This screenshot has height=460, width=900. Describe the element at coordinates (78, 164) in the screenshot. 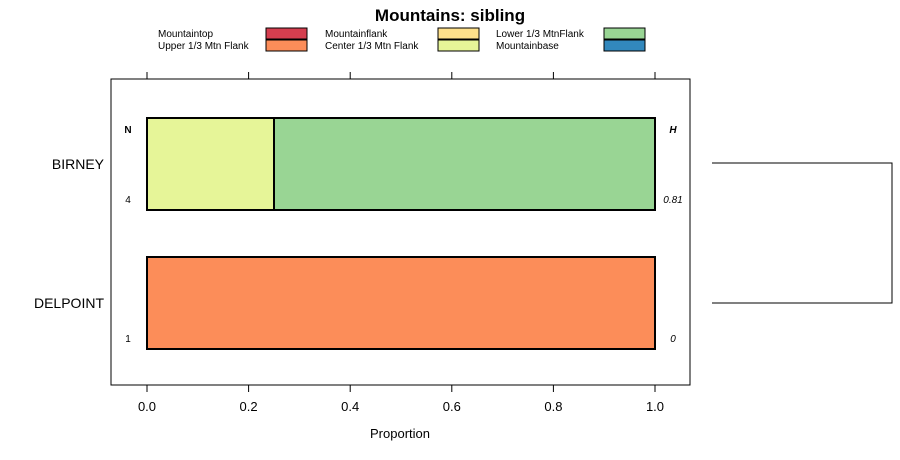

I see `category-label: BIRNEY` at that location.